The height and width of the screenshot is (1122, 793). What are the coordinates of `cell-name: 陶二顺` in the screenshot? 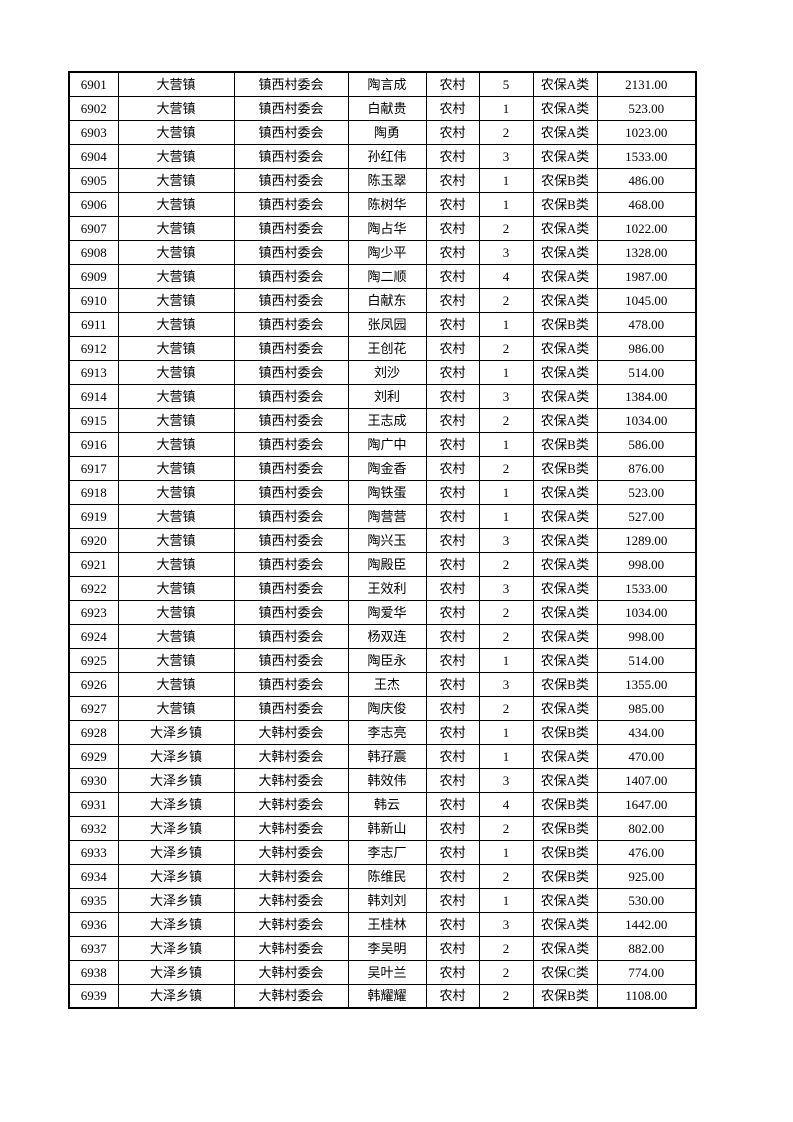 It's located at (387, 276).